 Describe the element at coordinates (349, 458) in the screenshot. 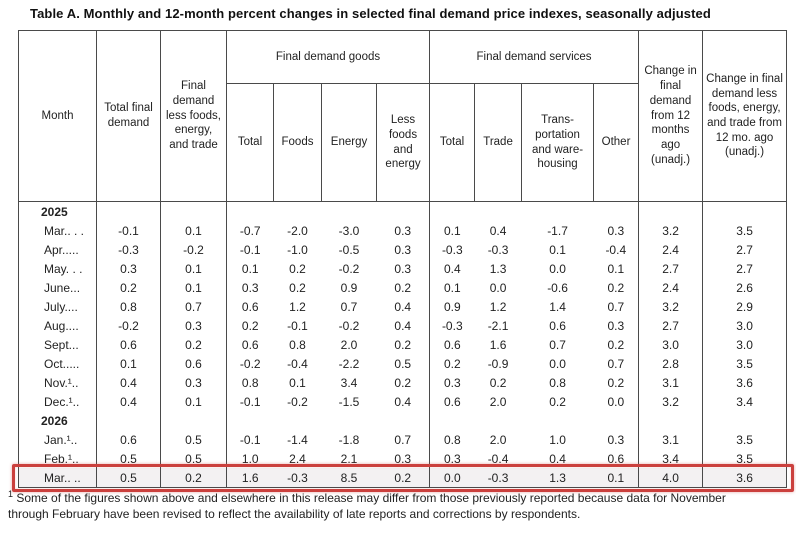

I see `value-cell: 2.1` at that location.